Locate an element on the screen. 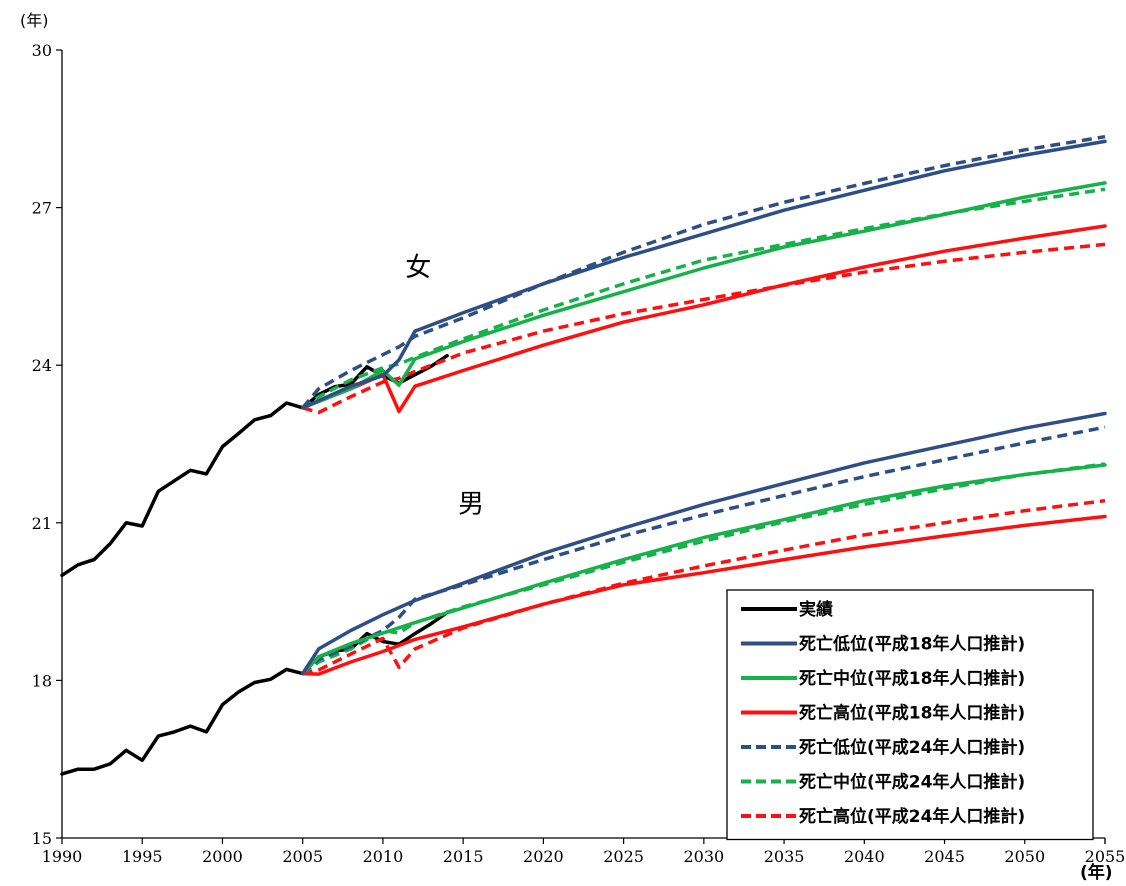 The image size is (1126, 886). legend-label: 実績 is located at coordinates (816, 609).